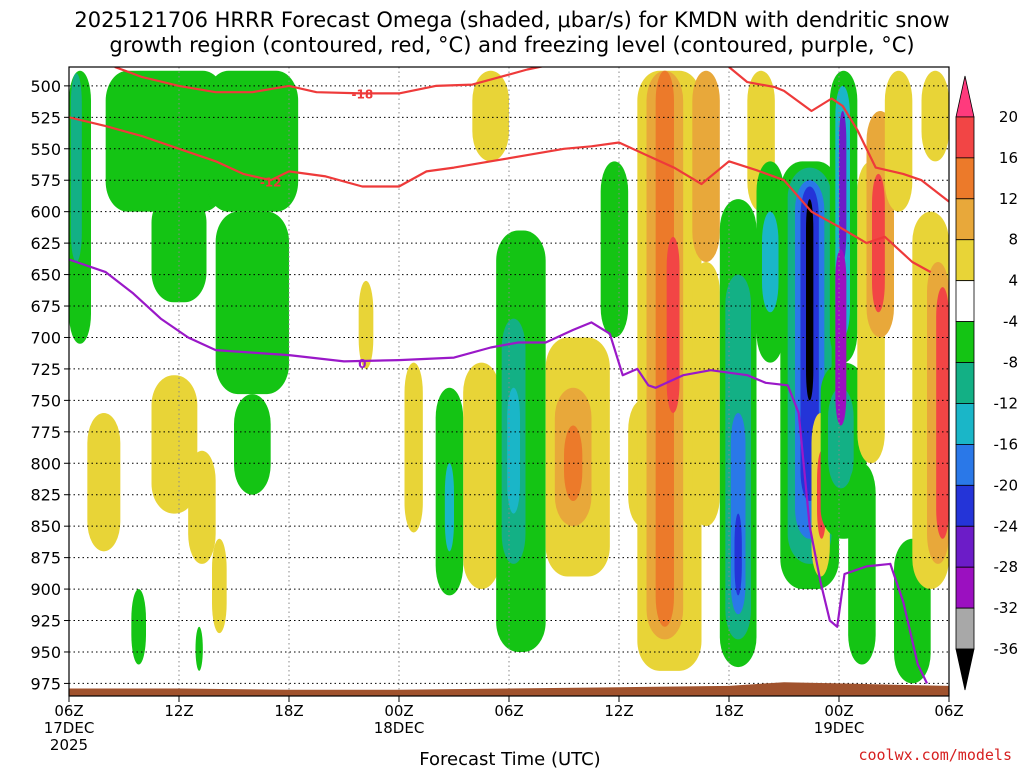 The height and width of the screenshot is (768, 1024). Describe the element at coordinates (1008, 117) in the screenshot. I see `colorbar-label-0: 20` at that location.